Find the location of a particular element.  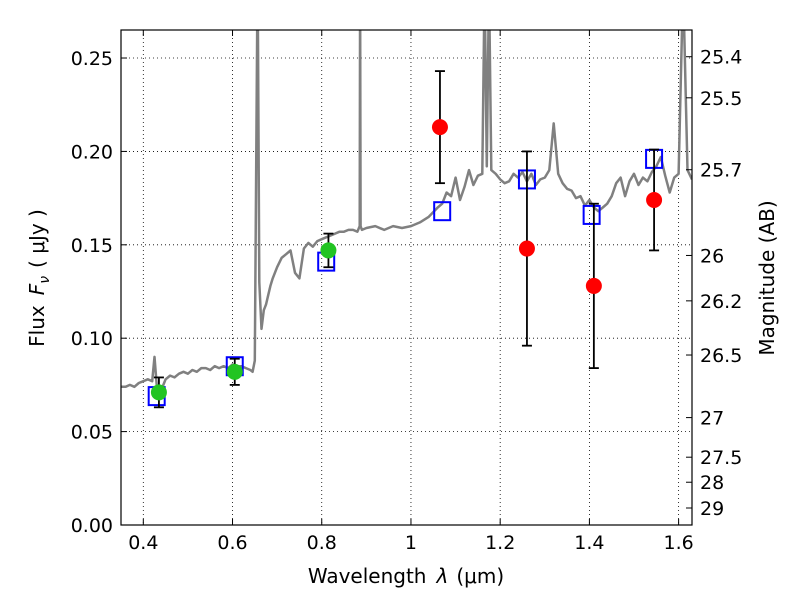

y2-tick-label: 25.5 is located at coordinates (721, 99).